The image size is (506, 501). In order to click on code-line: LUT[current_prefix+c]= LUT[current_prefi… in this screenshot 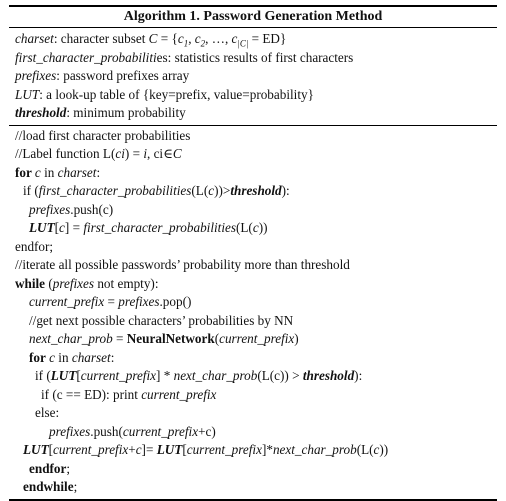, I will do `click(256, 450)`.